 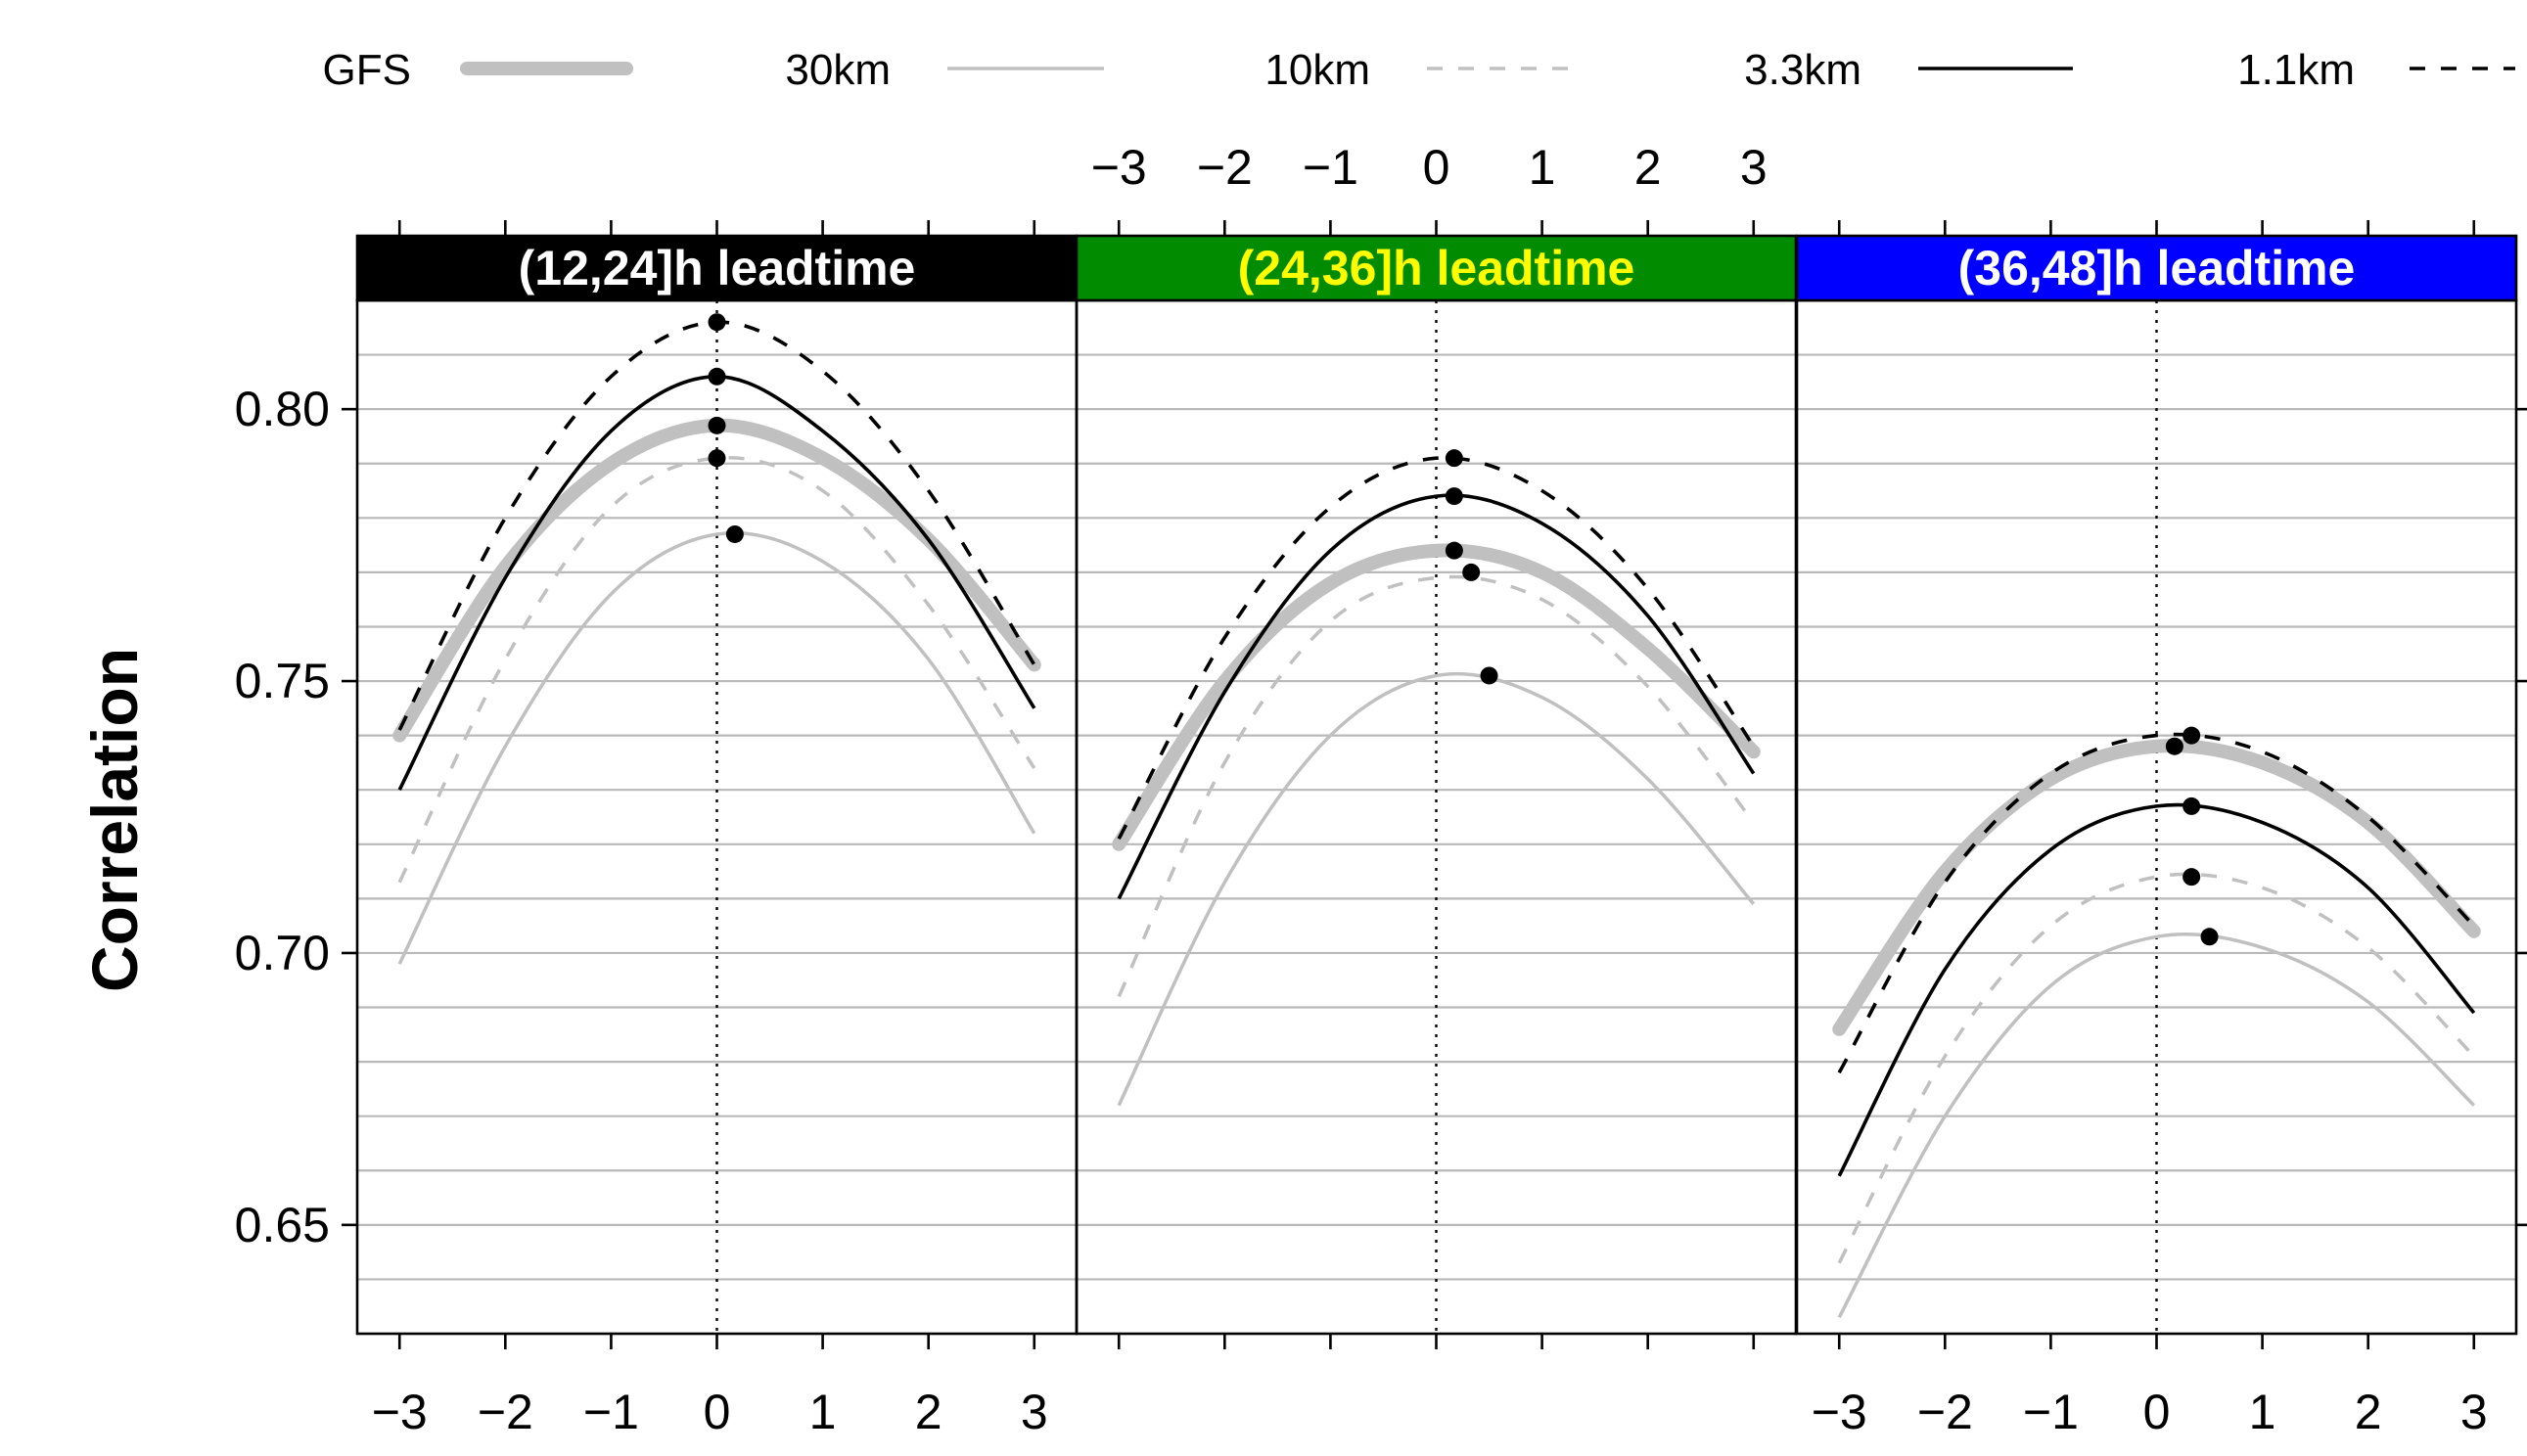 I want to click on legend-label: 30km, so click(x=838, y=70).